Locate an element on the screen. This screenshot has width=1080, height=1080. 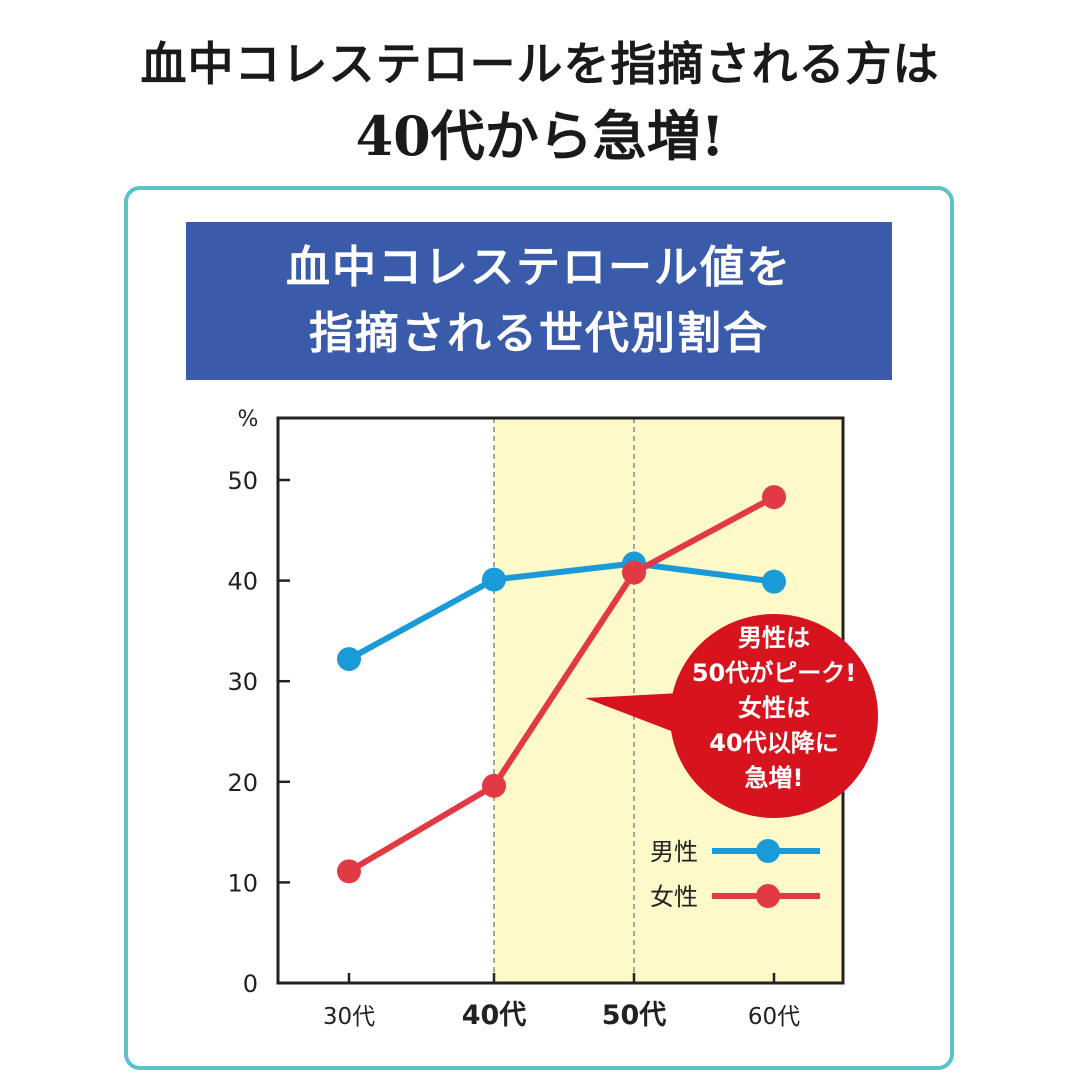
data-point-女性-50代 is located at coordinates (634, 572).